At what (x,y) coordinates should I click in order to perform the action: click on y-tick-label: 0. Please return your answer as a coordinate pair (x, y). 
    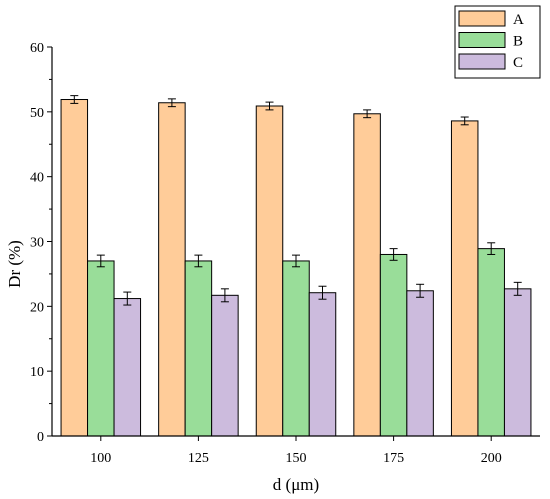
    Looking at the image, I should click on (40, 437).